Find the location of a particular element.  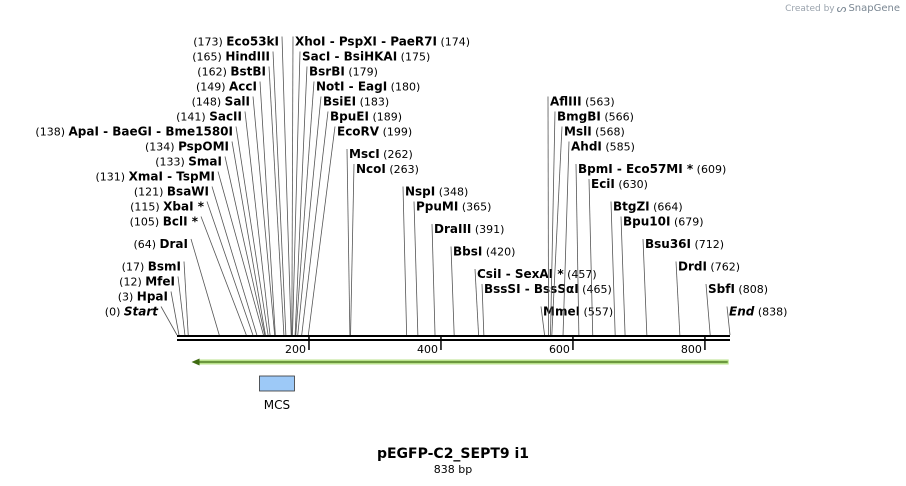

site-sacii: (141) SacII is located at coordinates (223, 223).